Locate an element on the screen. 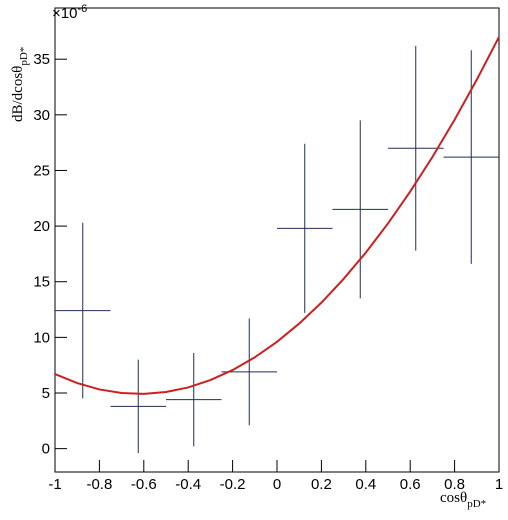  x-axis-title: cosθpD* is located at coordinates (463, 500).